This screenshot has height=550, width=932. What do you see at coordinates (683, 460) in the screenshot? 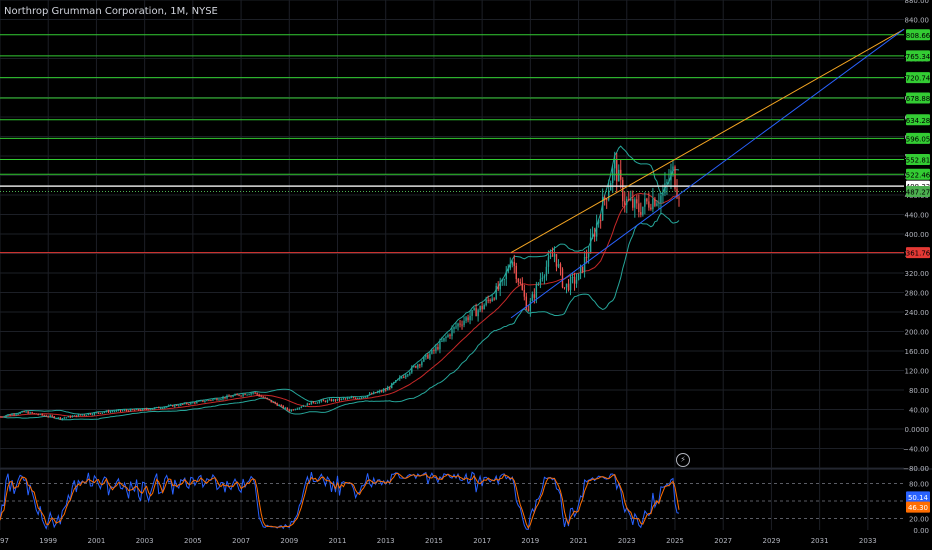
I see `lightning-icon: ⚡` at bounding box center [683, 460].